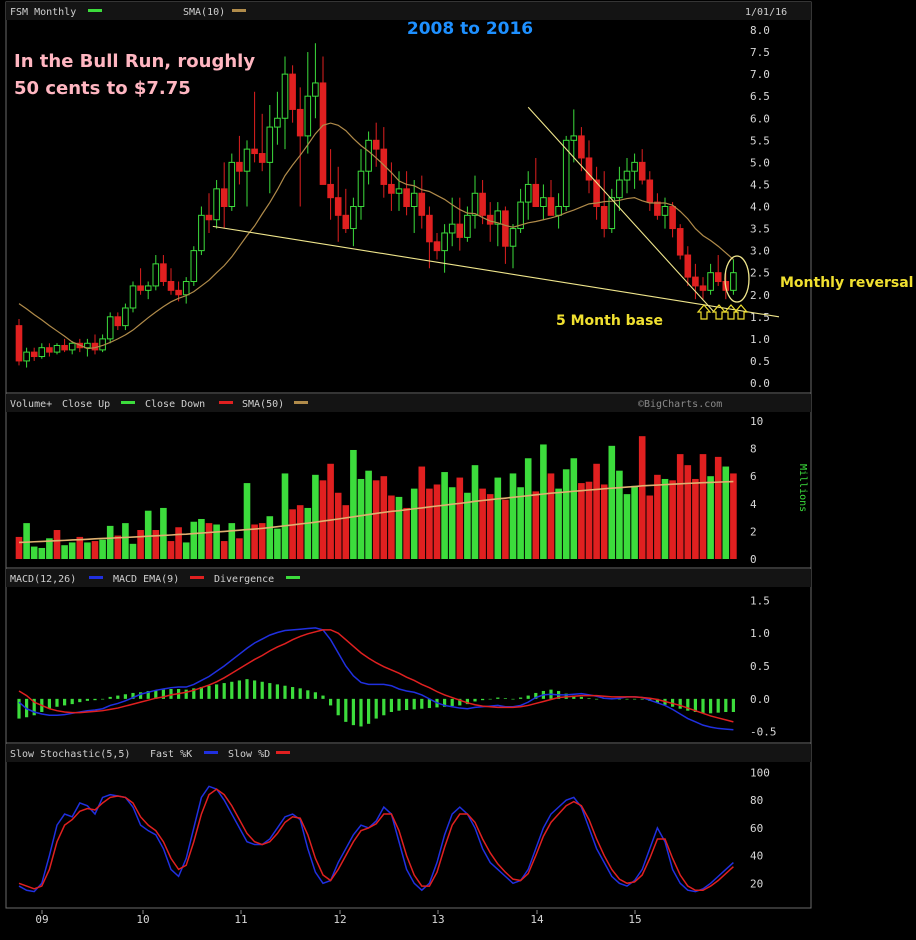  I want to click on volume-bars, so click(376, 497).